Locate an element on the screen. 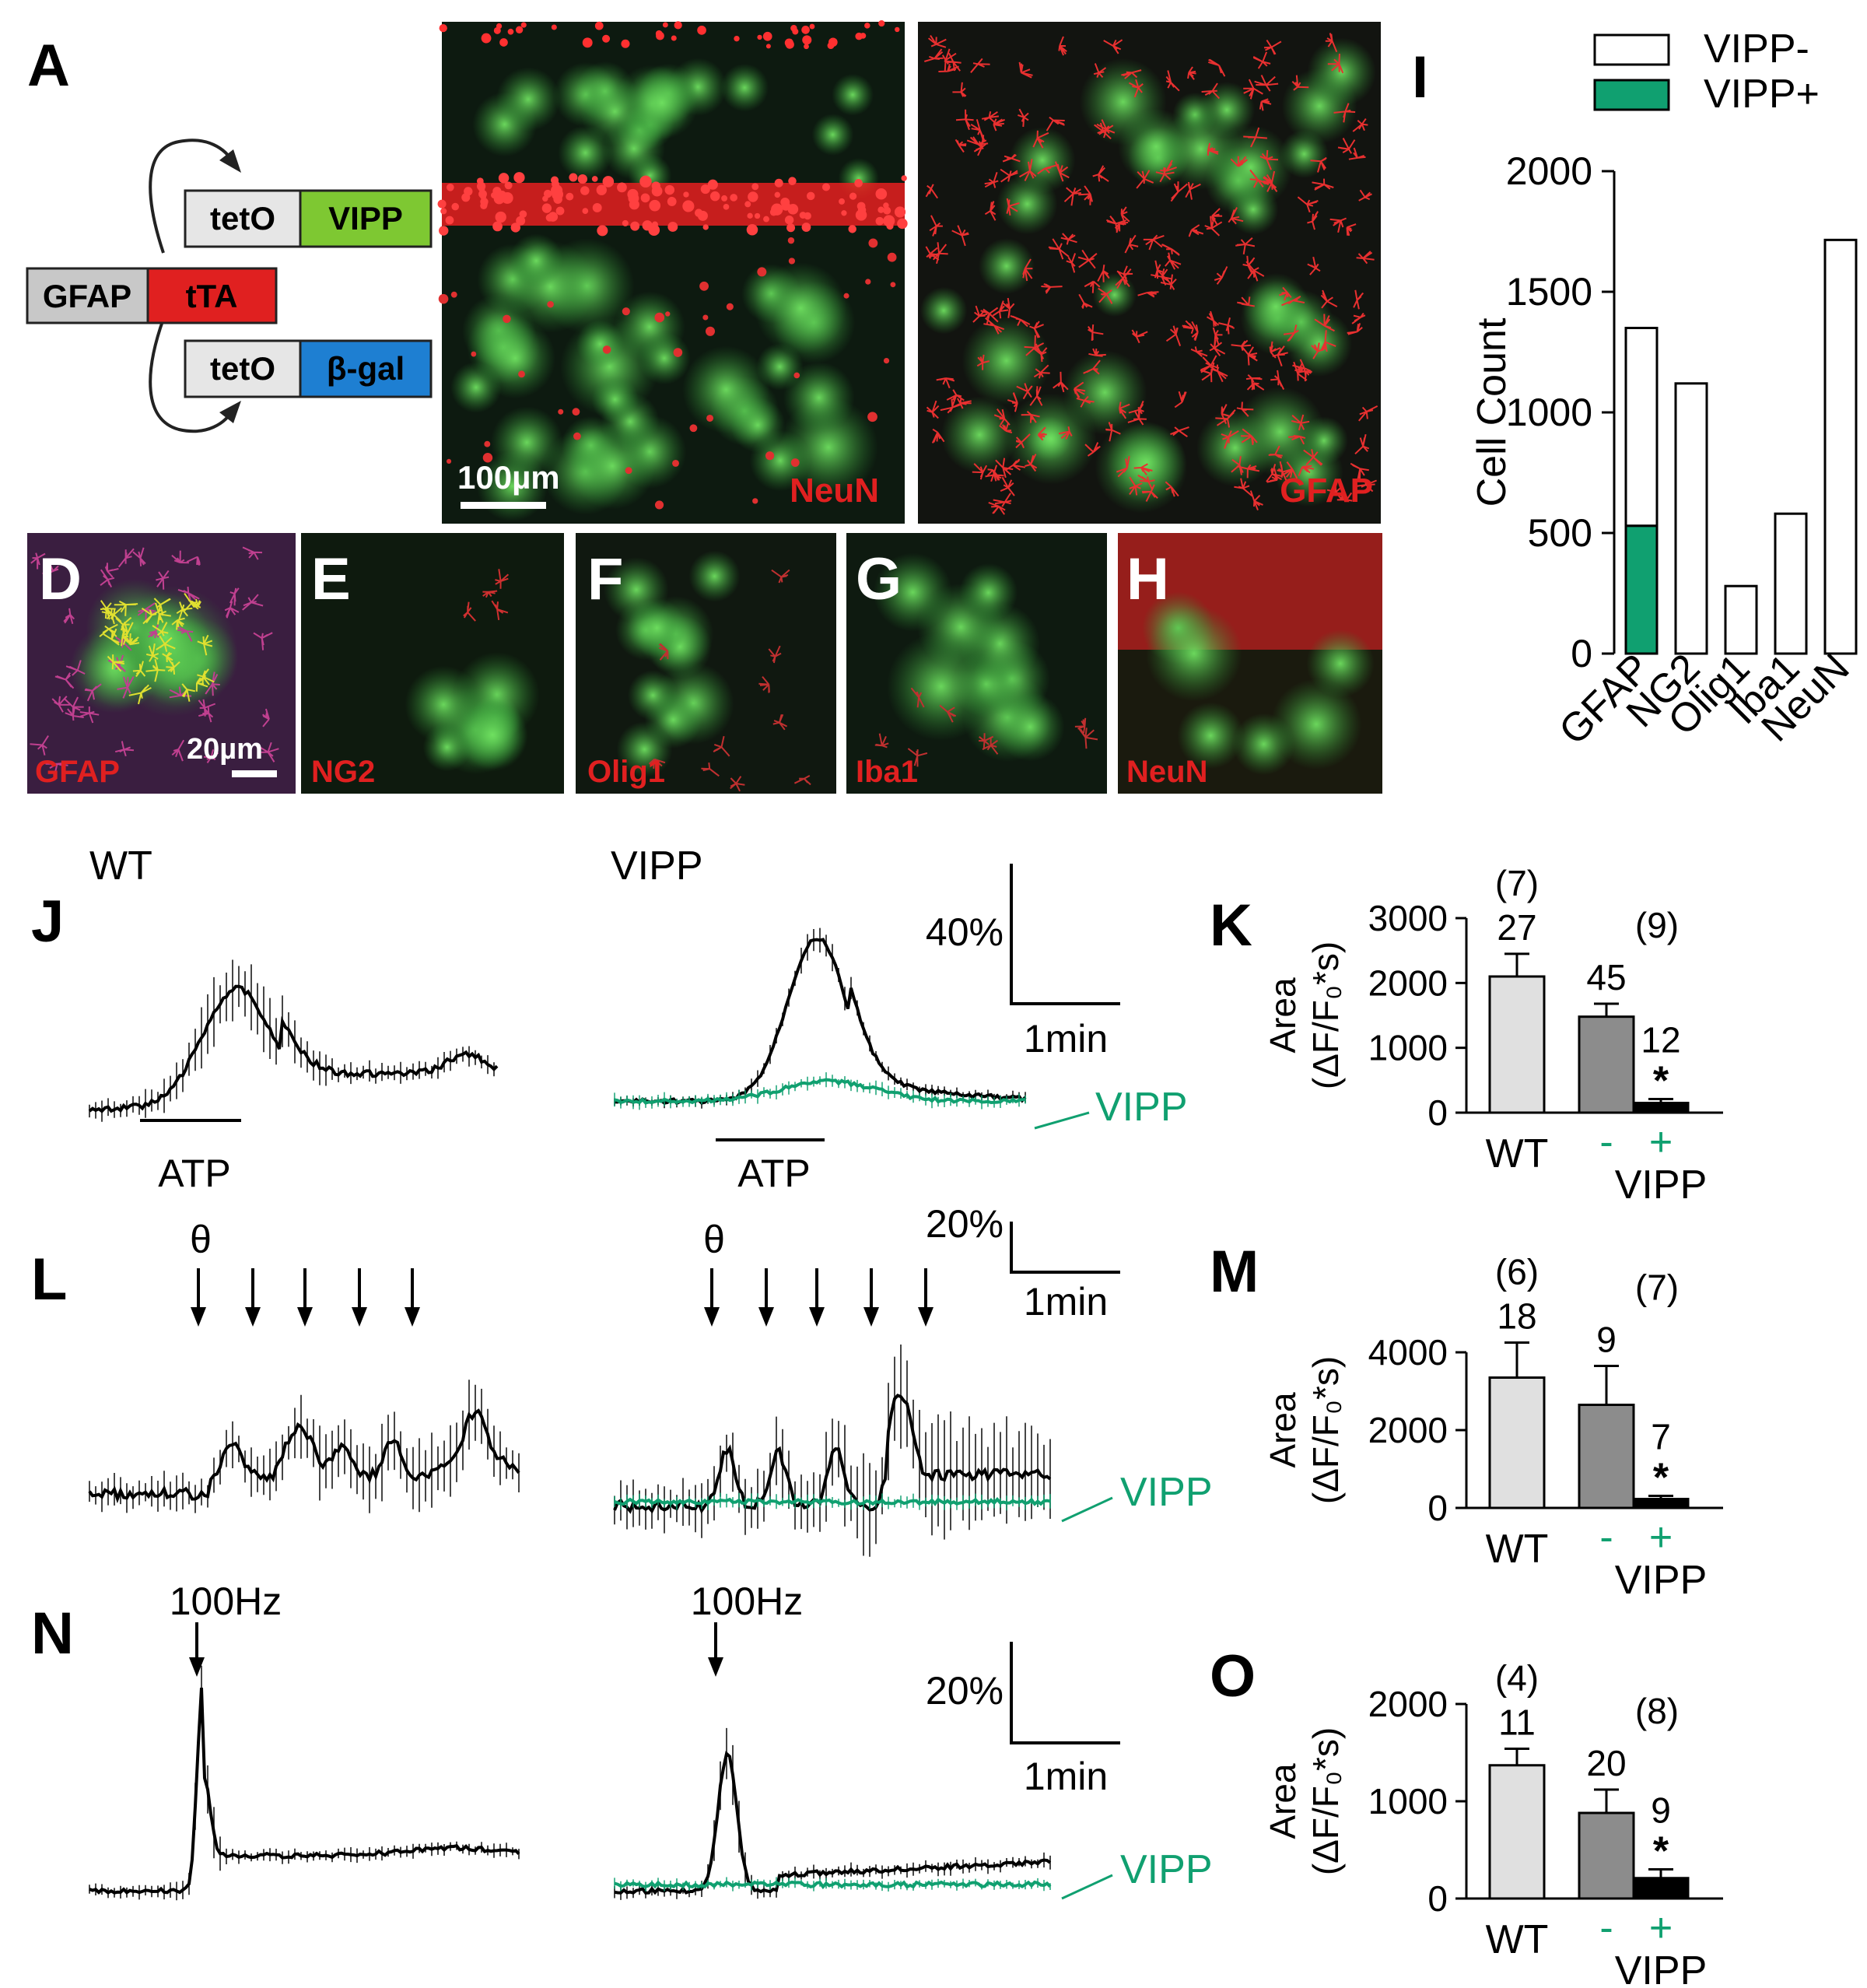 The height and width of the screenshot is (1988, 1867). vipp-pointer is located at coordinates (1087, 1887).